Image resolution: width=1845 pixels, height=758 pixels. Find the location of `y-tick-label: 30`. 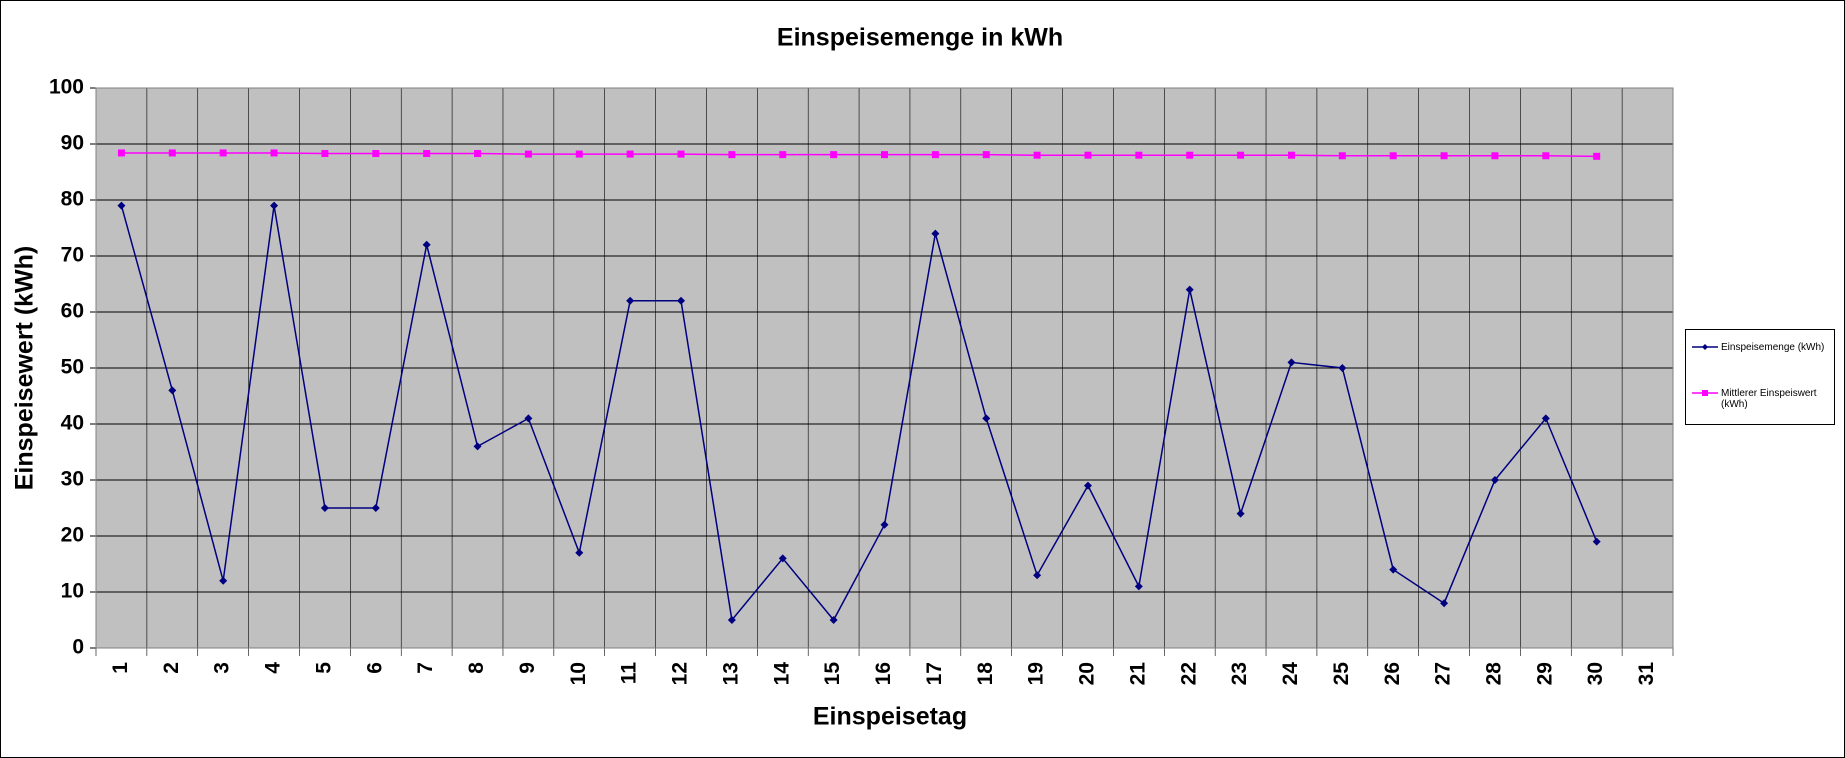

y-tick-label: 30 is located at coordinates (72, 479).